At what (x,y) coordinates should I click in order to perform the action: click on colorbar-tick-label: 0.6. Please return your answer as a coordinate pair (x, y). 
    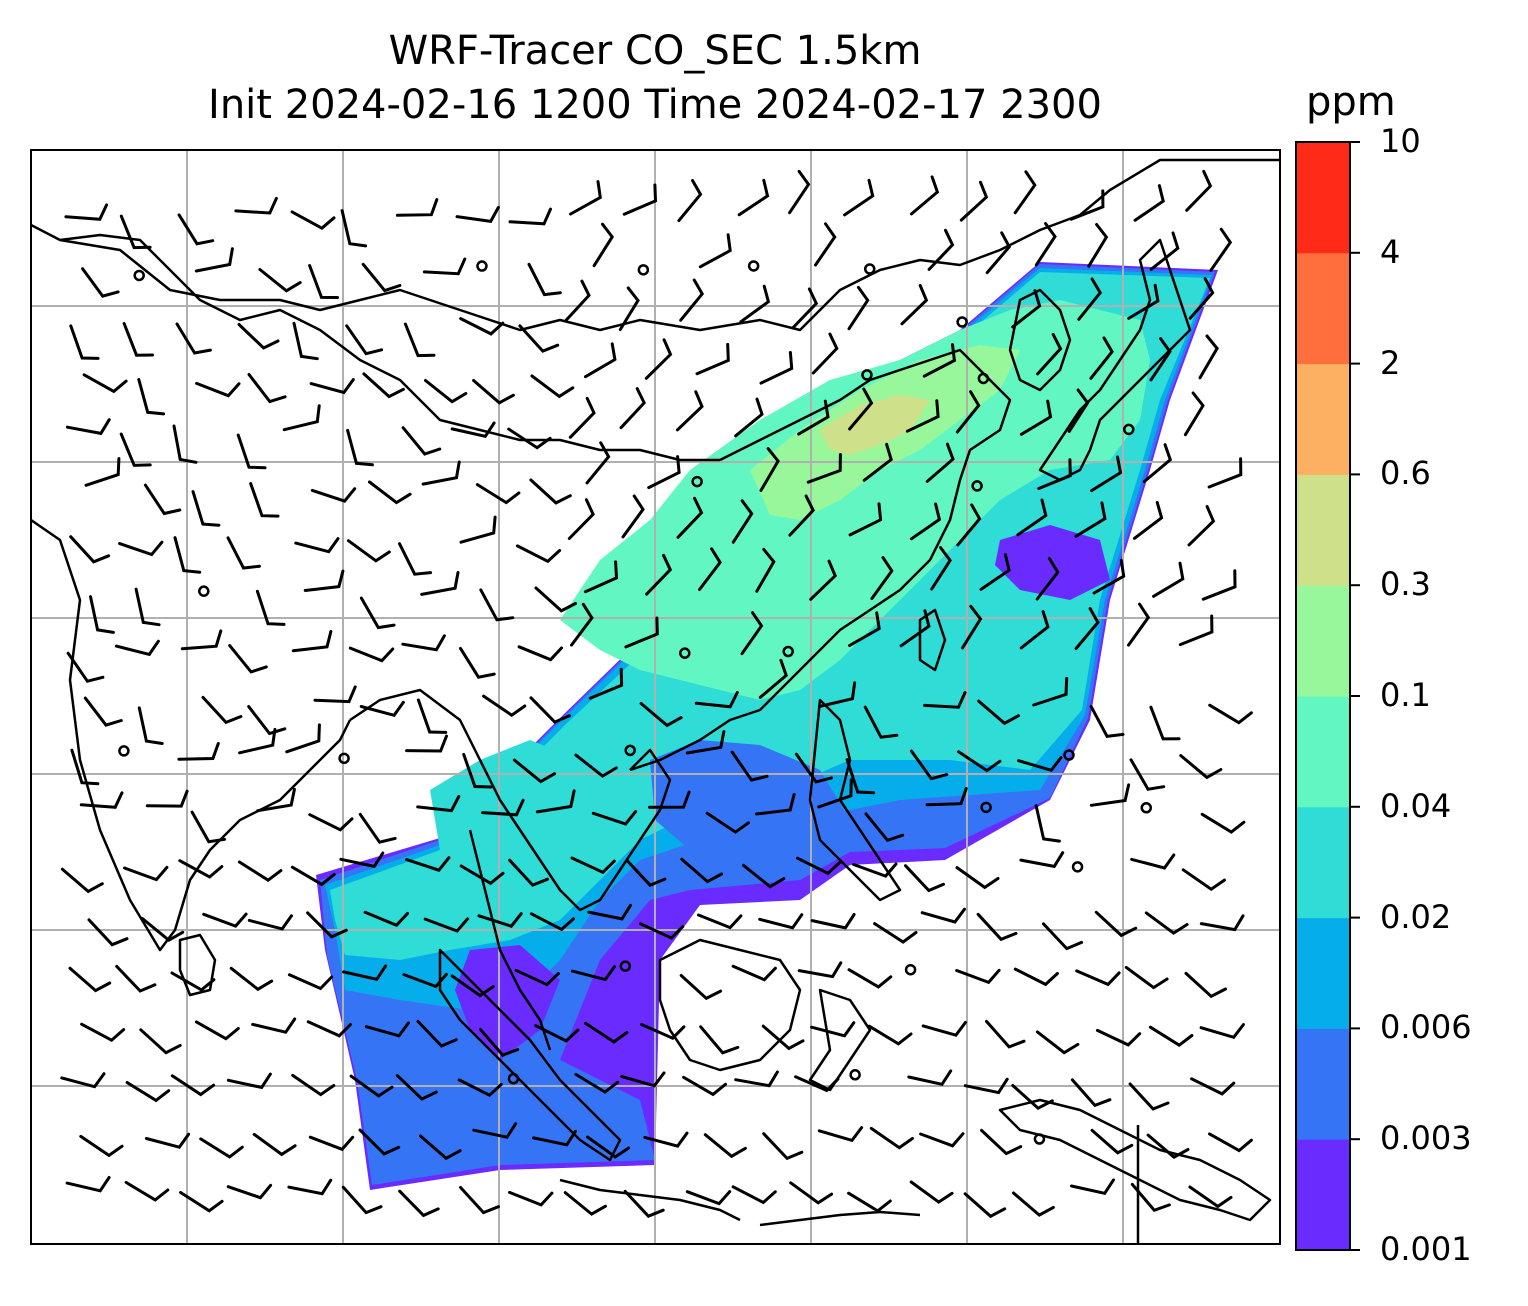
    Looking at the image, I should click on (1405, 473).